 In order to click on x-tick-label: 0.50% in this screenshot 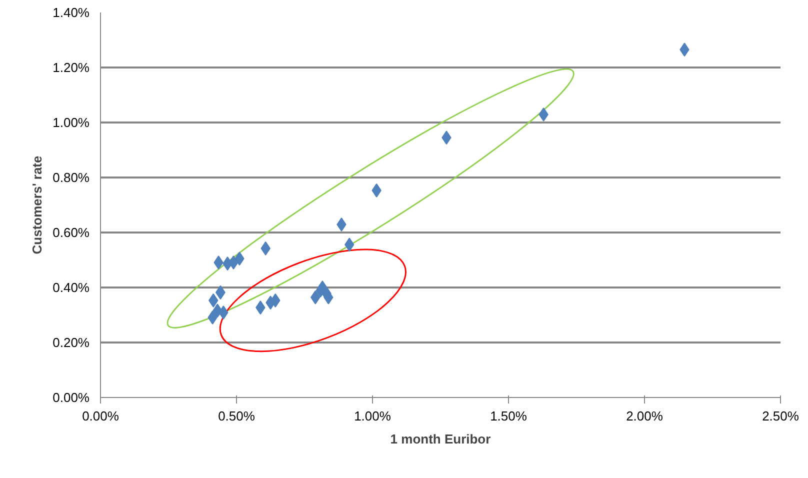, I will do `click(237, 416)`.